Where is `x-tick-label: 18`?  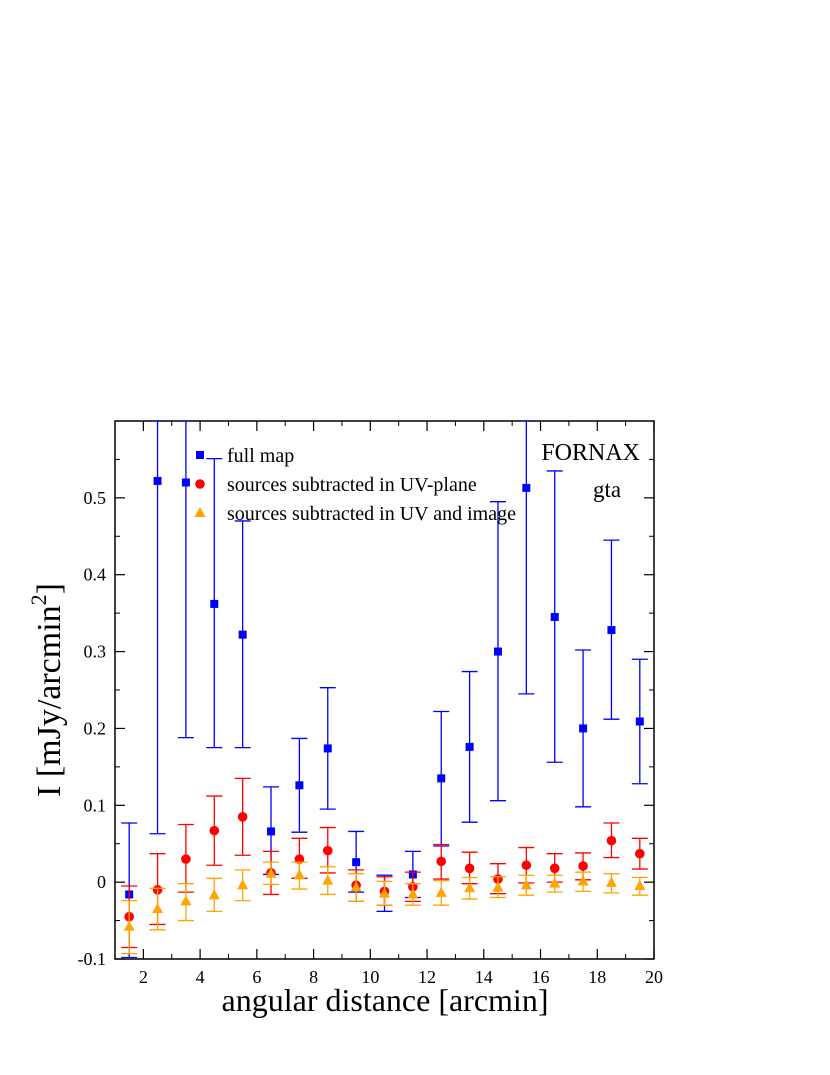
x-tick-label: 18 is located at coordinates (597, 977).